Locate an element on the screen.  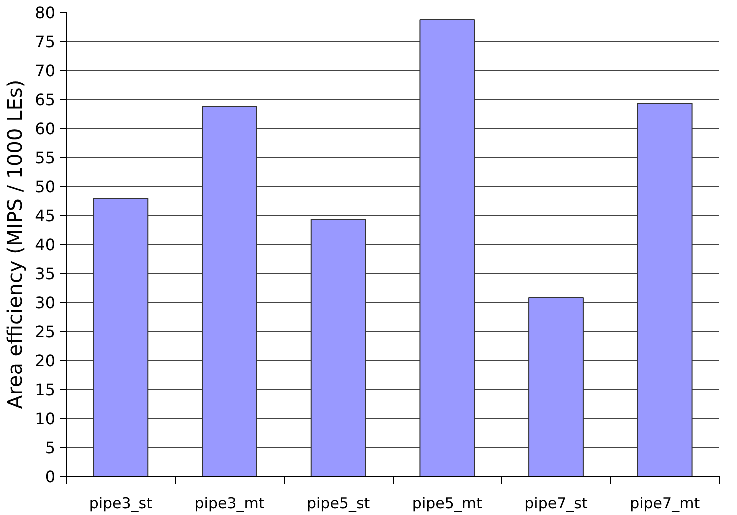
y-tick-label: 25 is located at coordinates (45, 332).